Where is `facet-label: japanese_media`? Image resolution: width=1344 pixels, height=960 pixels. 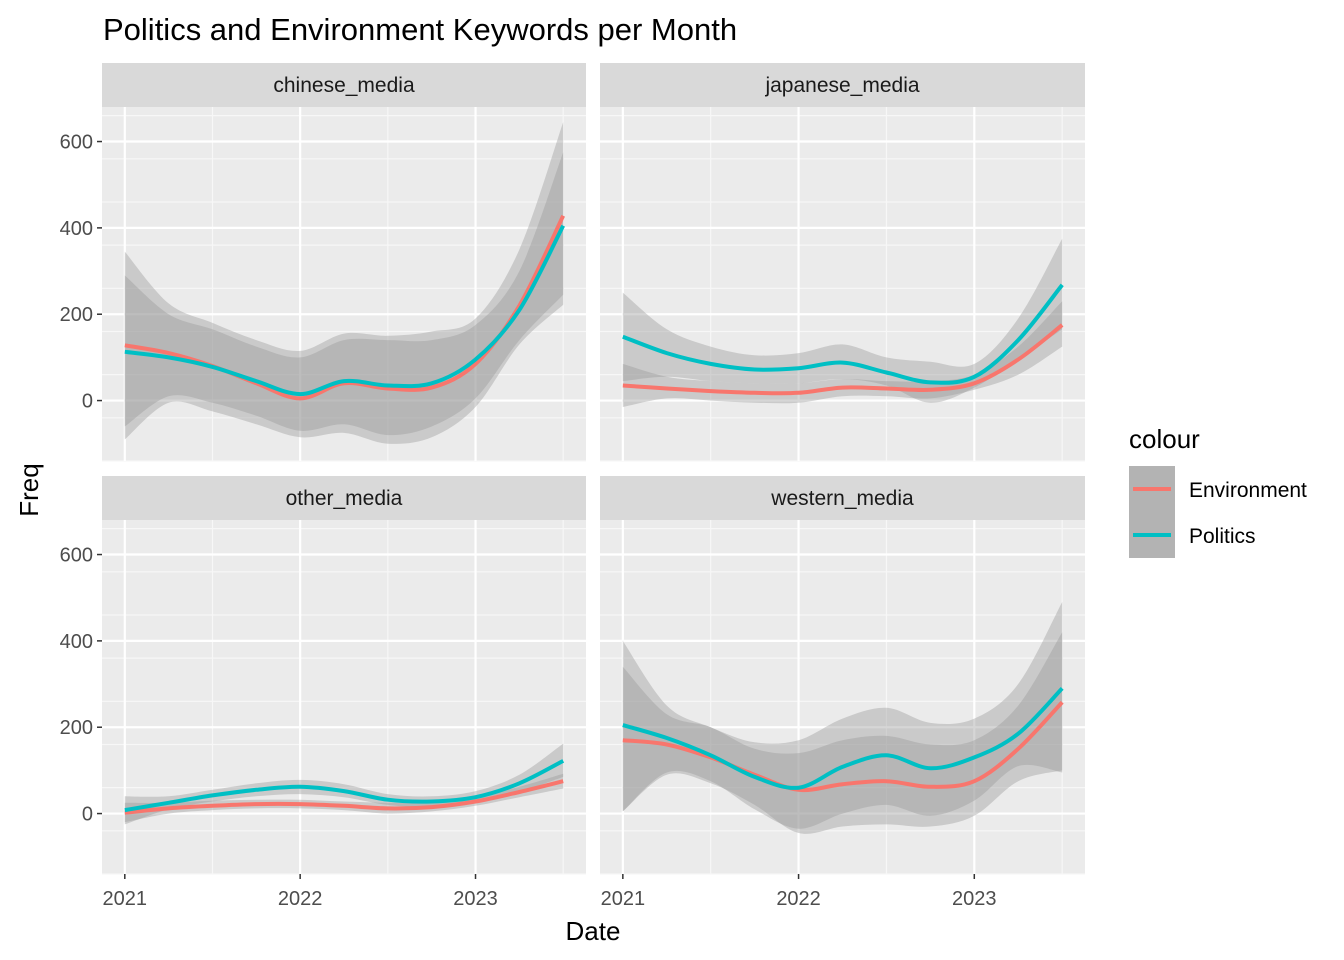
facet-label: japanese_media is located at coordinates (841, 85).